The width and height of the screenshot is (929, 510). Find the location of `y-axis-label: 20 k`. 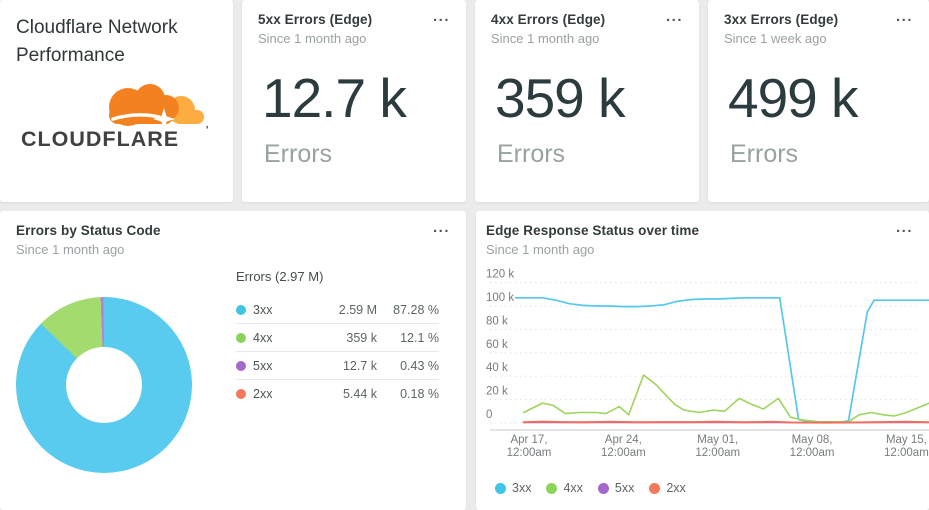

y-axis-label: 20 k is located at coordinates (497, 392).